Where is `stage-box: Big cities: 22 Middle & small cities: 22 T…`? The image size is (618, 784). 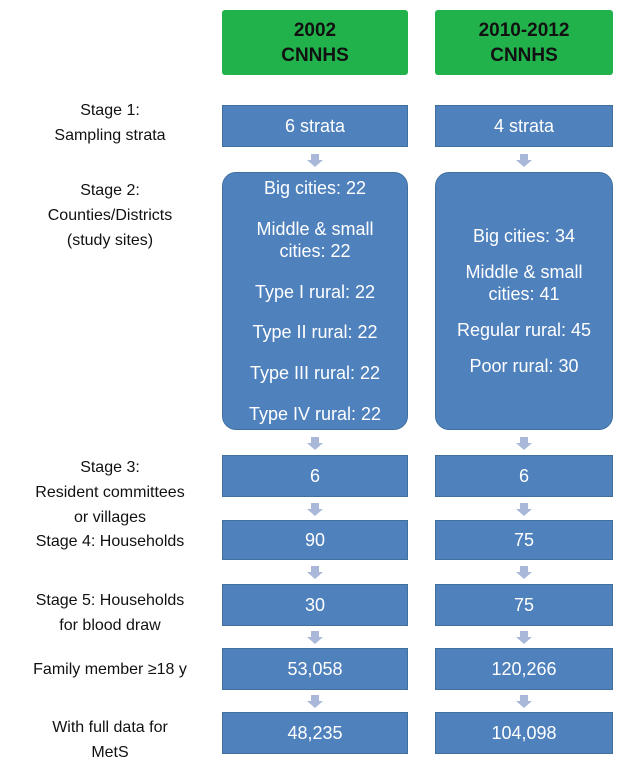
stage-box: Big cities: 22 Middle & small cities: 22 T… is located at coordinates (315, 301).